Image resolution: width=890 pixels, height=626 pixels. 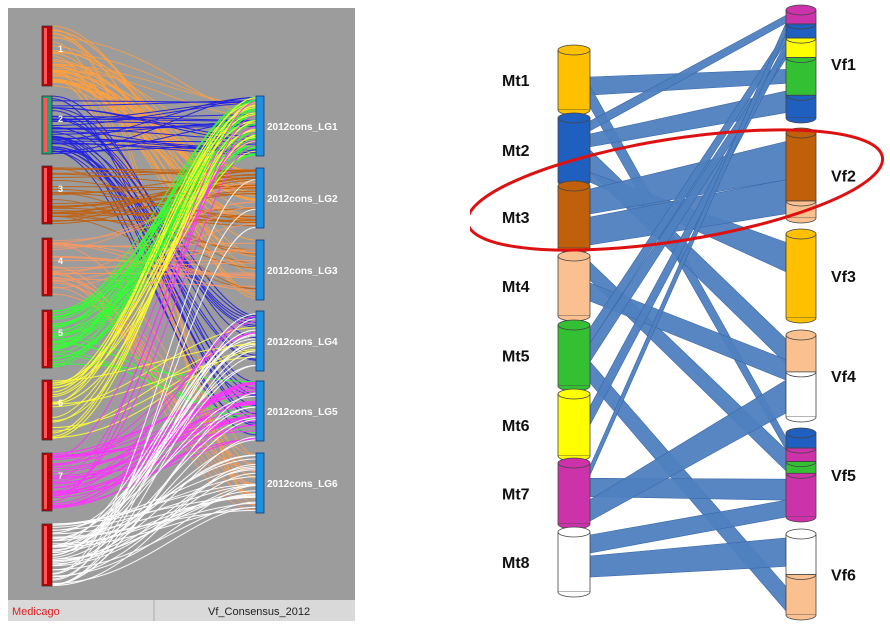 I want to click on mt-label: Mt3, so click(x=516, y=218).